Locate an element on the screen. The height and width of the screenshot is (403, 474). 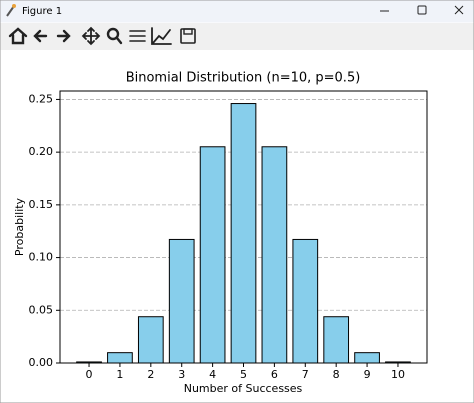
home-button is located at coordinates (18, 36).